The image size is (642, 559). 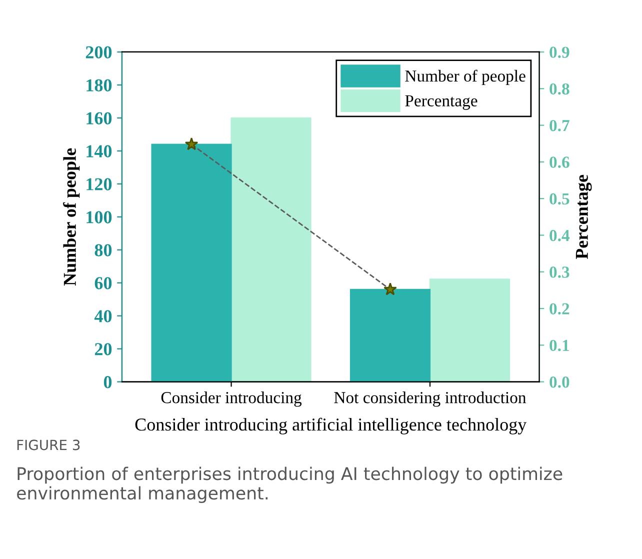 What do you see at coordinates (441, 102) in the screenshot?
I see `legend-label: Percentage` at bounding box center [441, 102].